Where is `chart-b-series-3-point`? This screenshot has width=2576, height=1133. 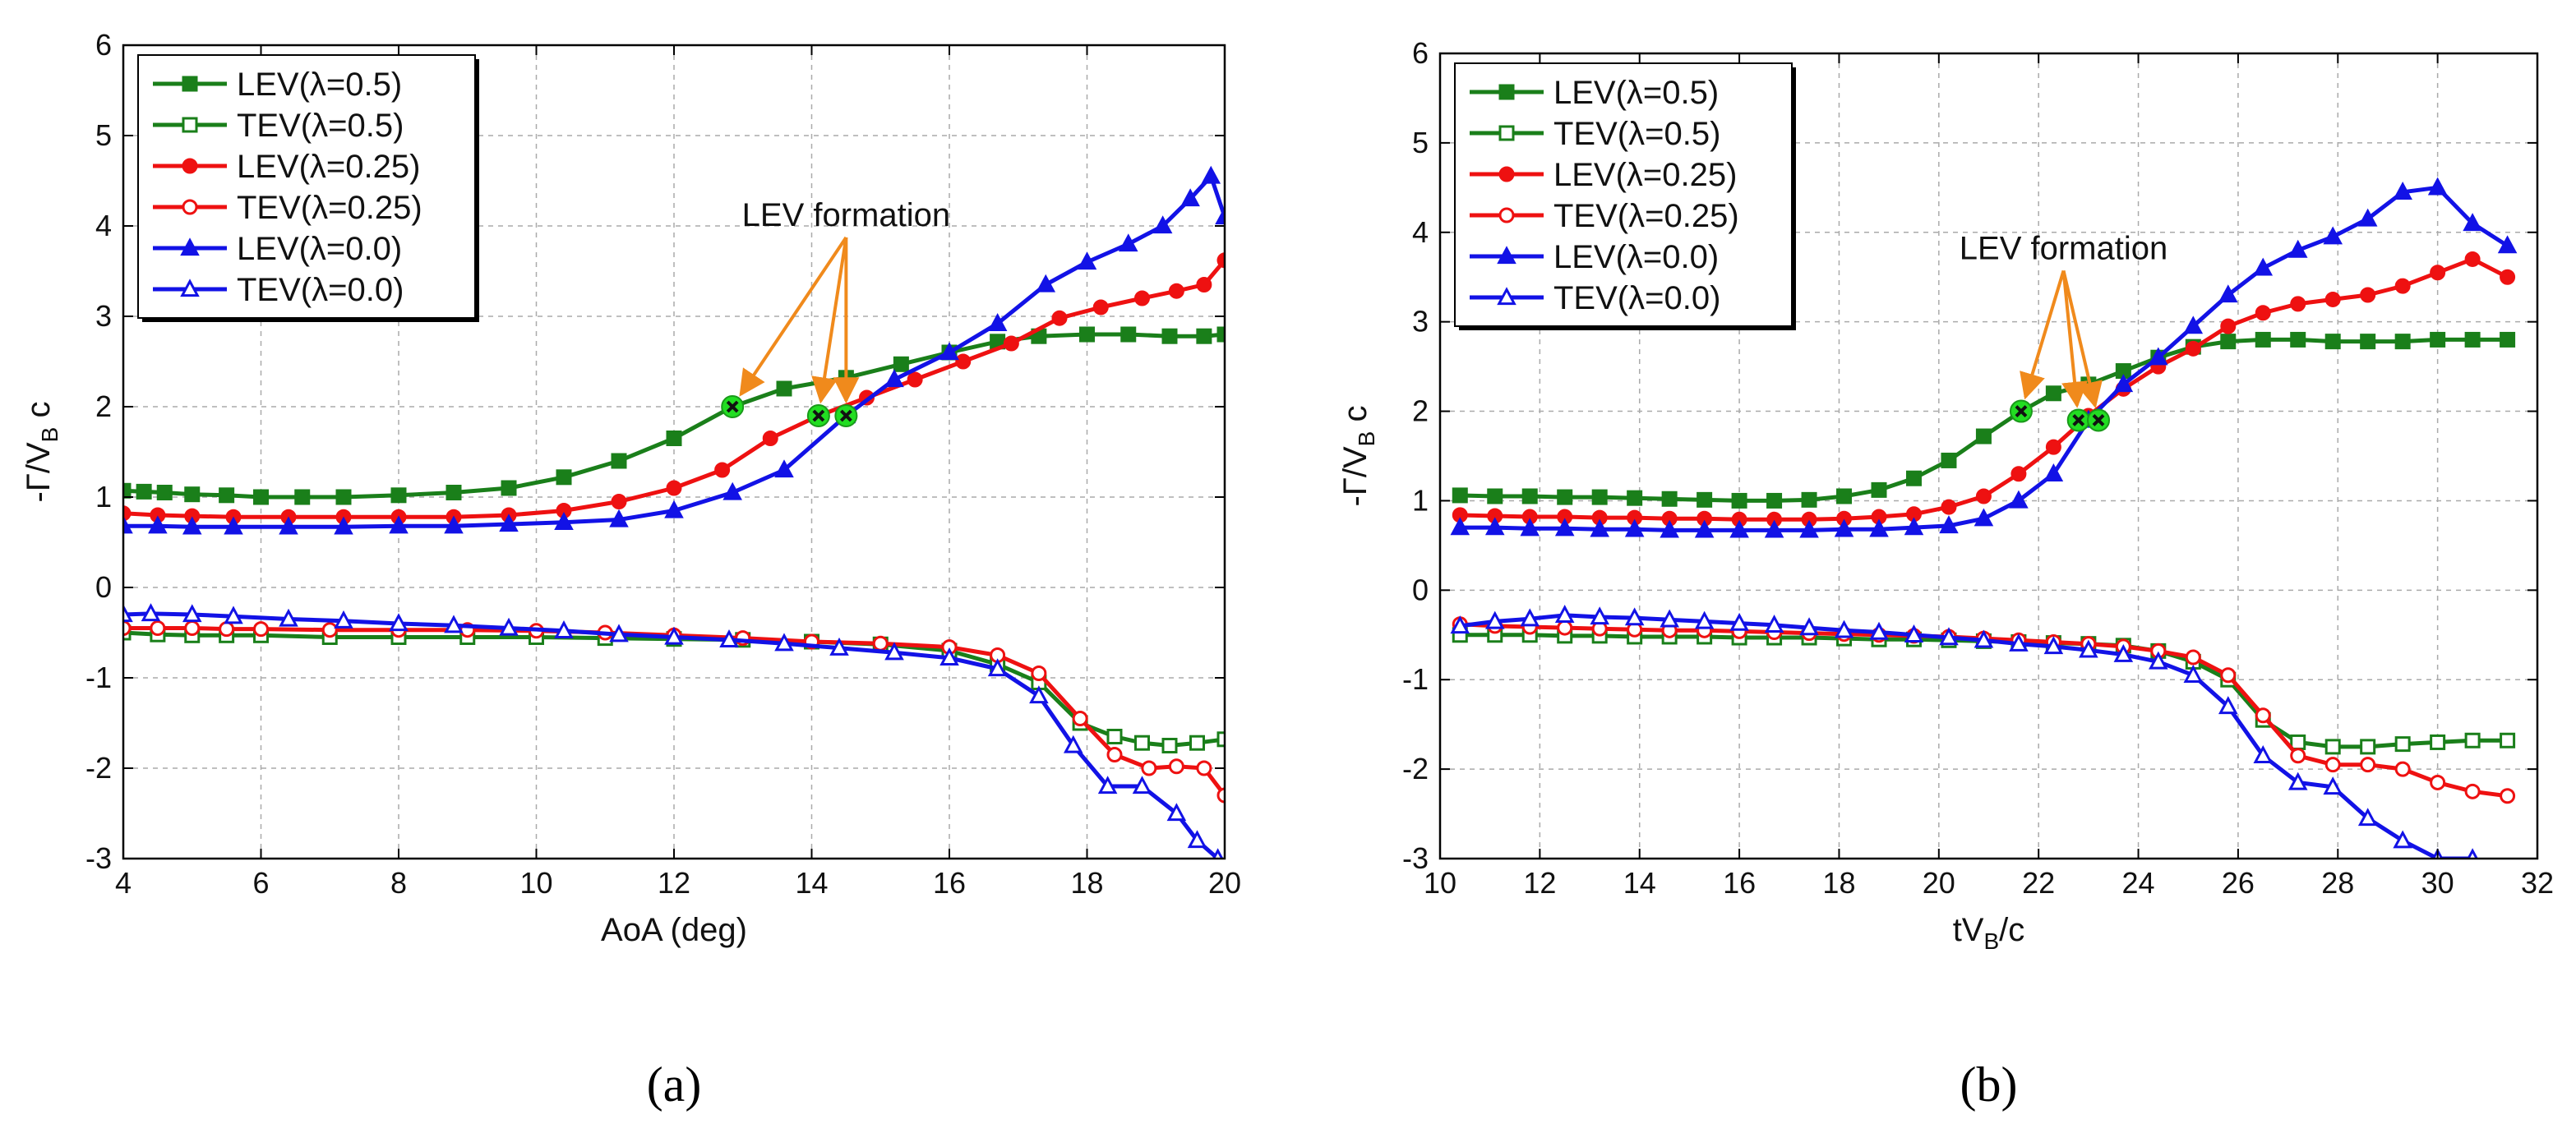
chart-b-series-3-point is located at coordinates (2472, 791).